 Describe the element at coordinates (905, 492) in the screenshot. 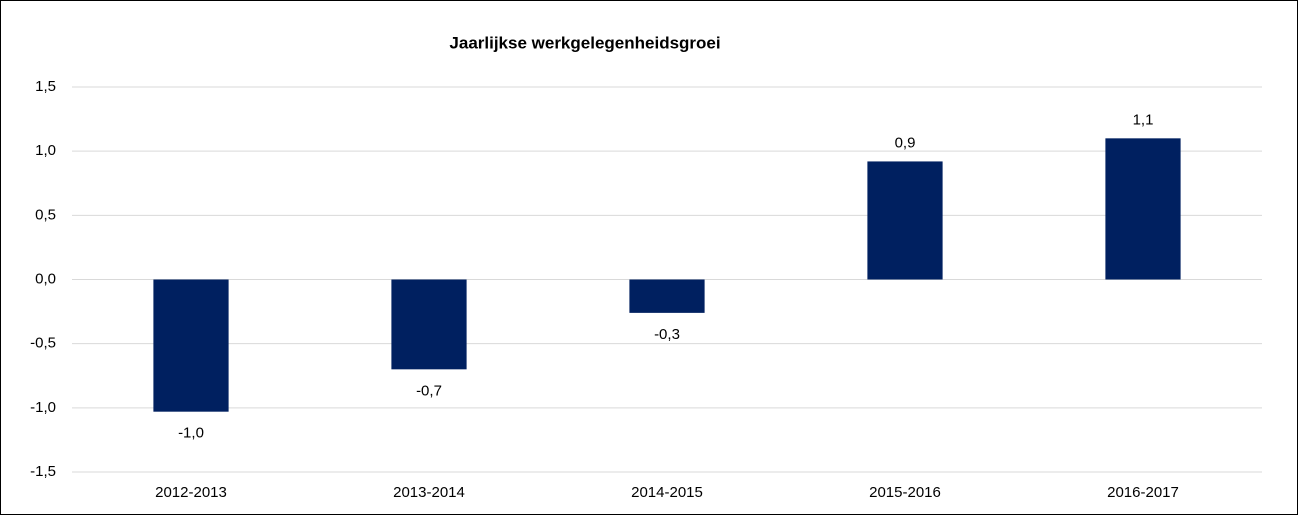

I see `x-tick-label: 2015-2016` at that location.